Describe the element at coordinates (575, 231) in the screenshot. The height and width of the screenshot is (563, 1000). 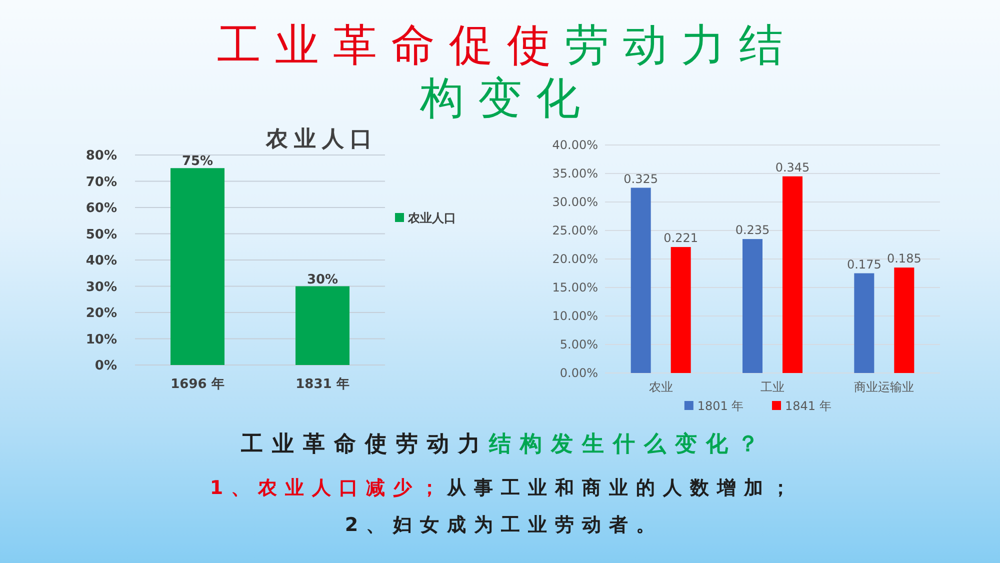
I see `y-tick-label: 25.00%` at that location.